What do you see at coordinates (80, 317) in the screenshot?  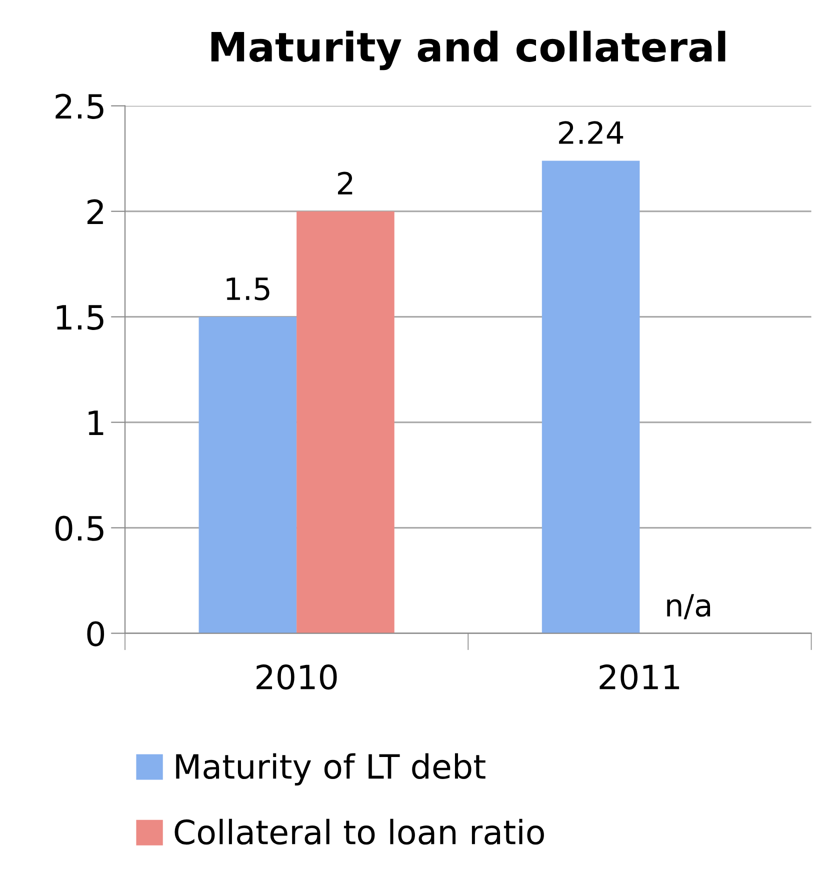 I see `y-tick-label: 1.5` at bounding box center [80, 317].